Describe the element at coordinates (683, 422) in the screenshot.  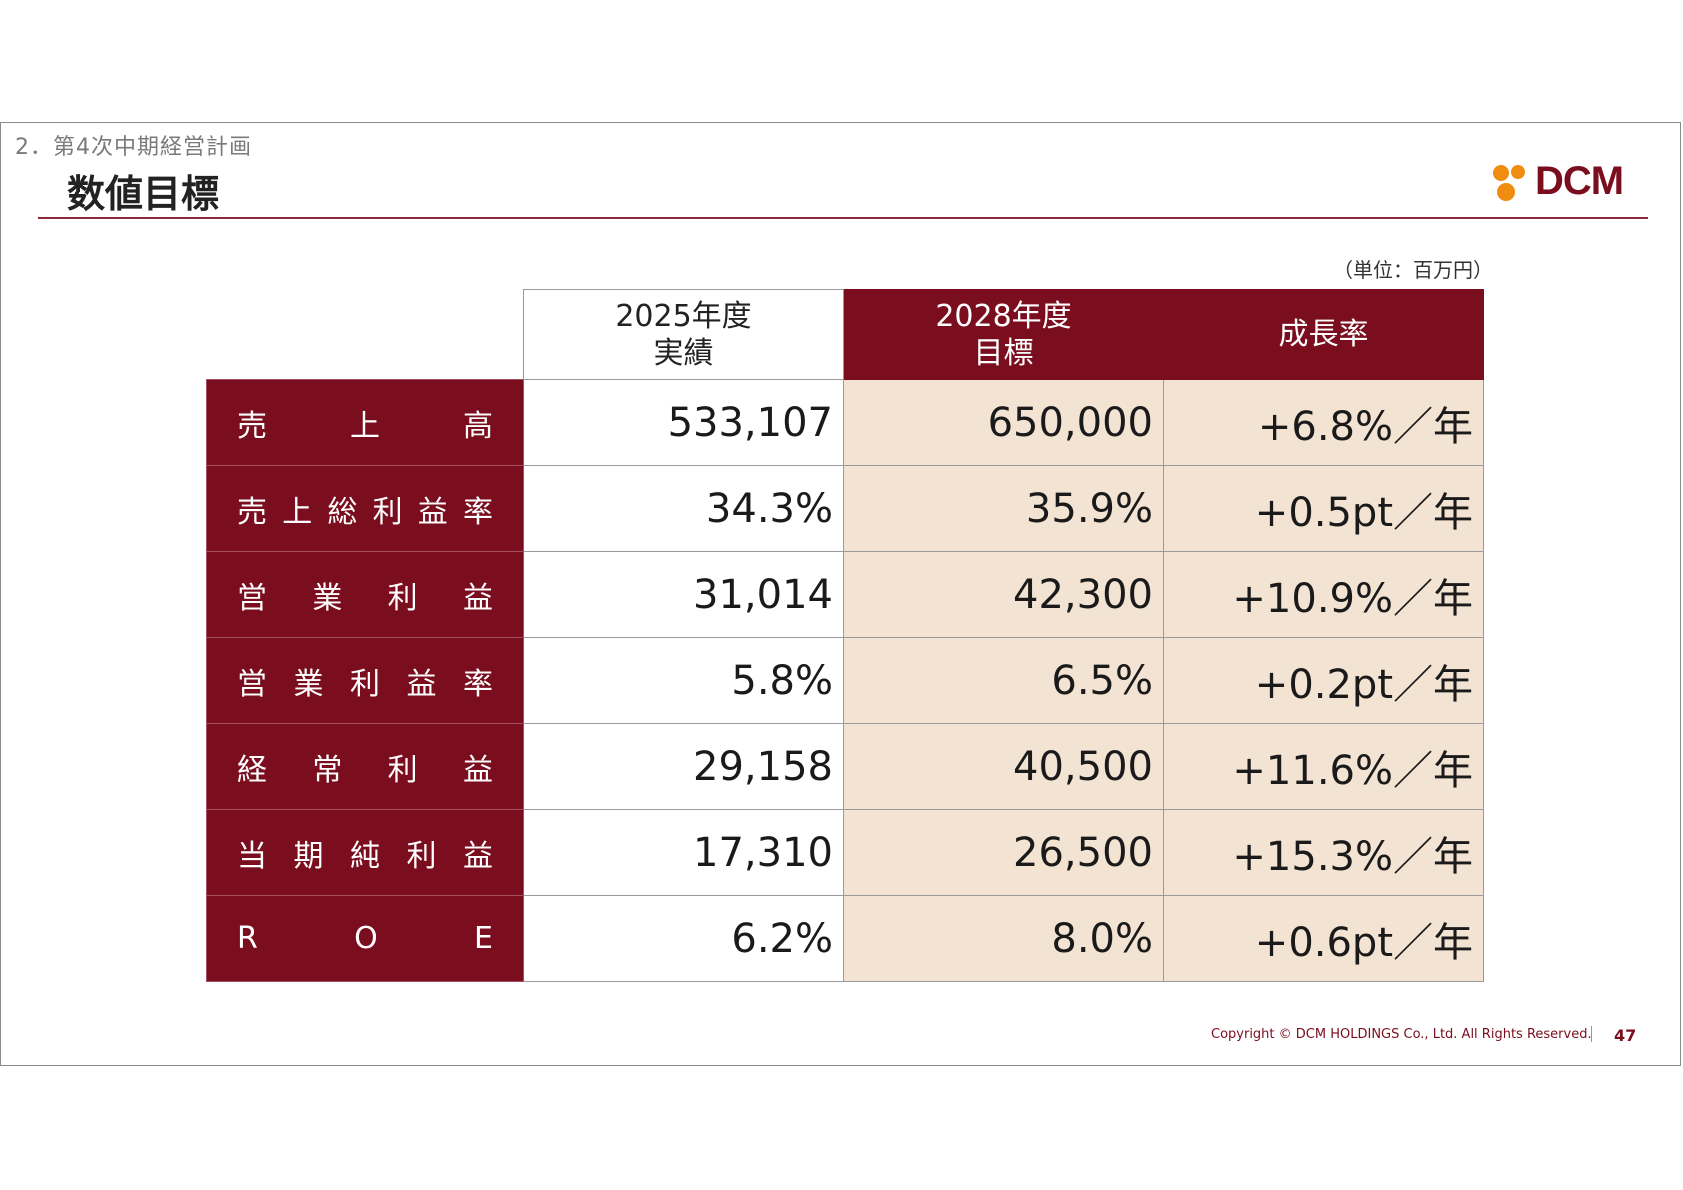
I see `cell-2025-actual: 533,107` at that location.